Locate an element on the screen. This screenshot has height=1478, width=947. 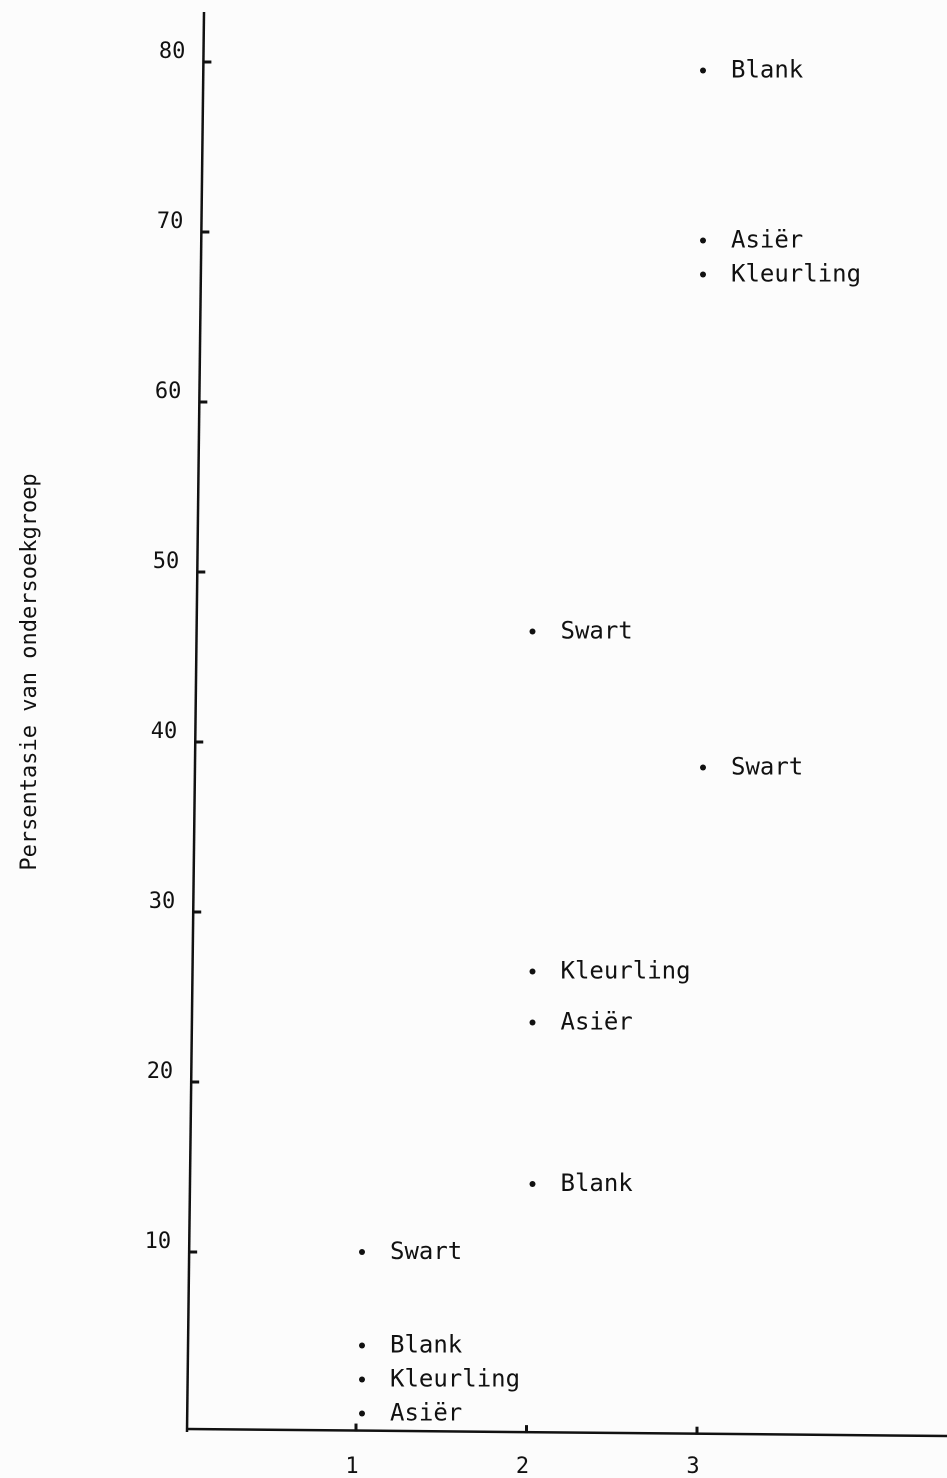
data-label-asir-3: Asiër is located at coordinates (767, 240).